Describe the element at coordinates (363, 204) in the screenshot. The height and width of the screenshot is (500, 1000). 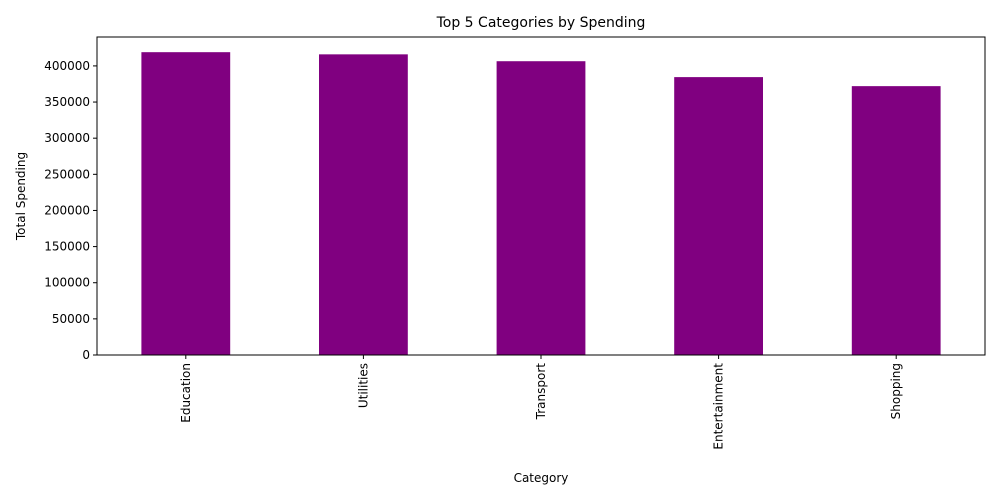
I see `bar-utilities` at that location.